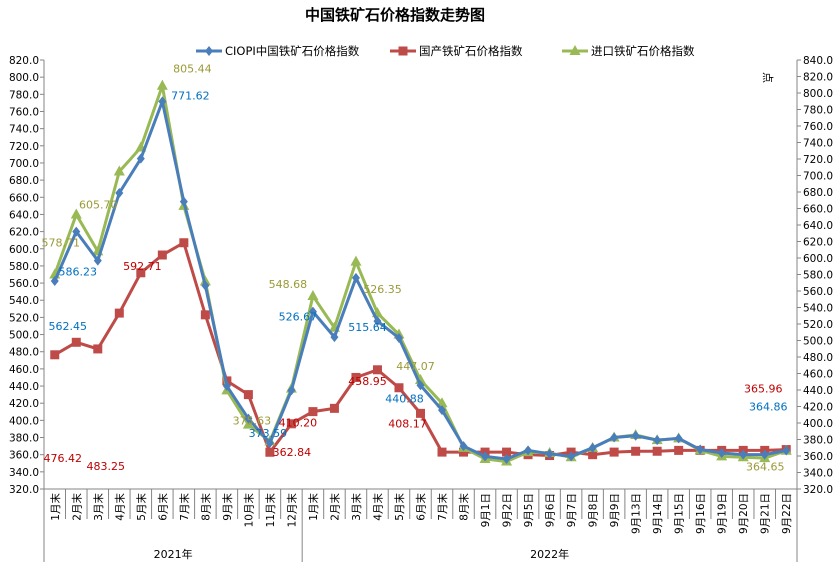 The image size is (833, 567). What do you see at coordinates (24, 456) in the screenshot?
I see `left-tick-label: 360.0` at bounding box center [24, 456].